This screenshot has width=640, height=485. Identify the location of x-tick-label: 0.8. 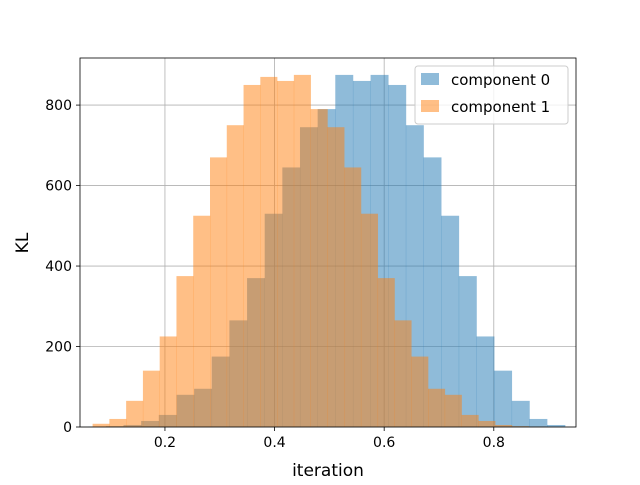
(494, 443).